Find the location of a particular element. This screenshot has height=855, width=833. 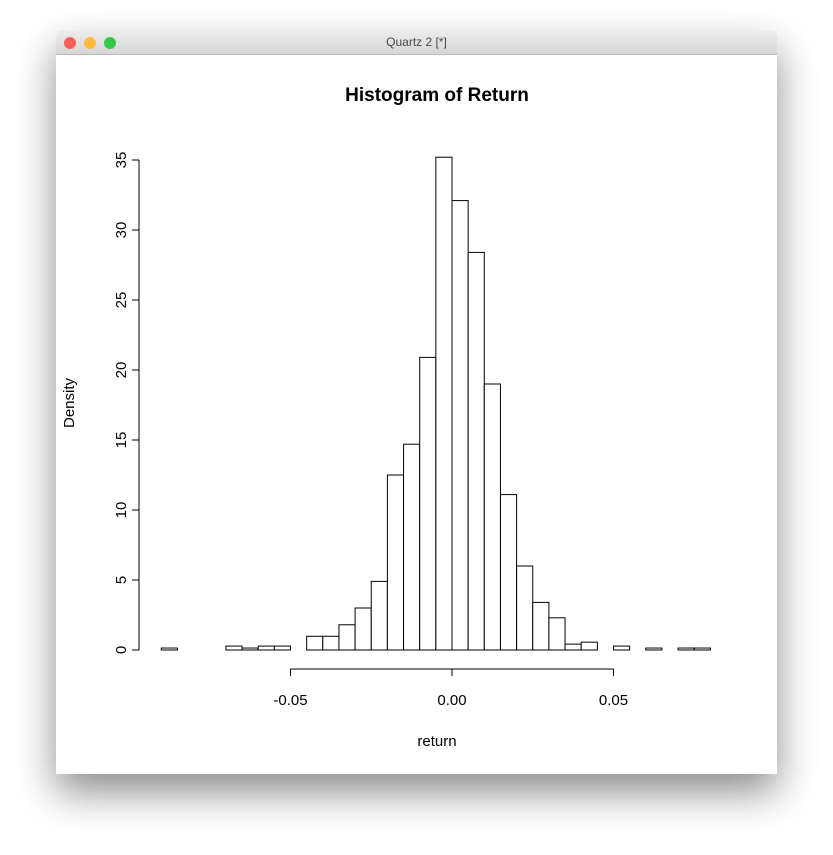

x-axis-label: return is located at coordinates (436, 741).